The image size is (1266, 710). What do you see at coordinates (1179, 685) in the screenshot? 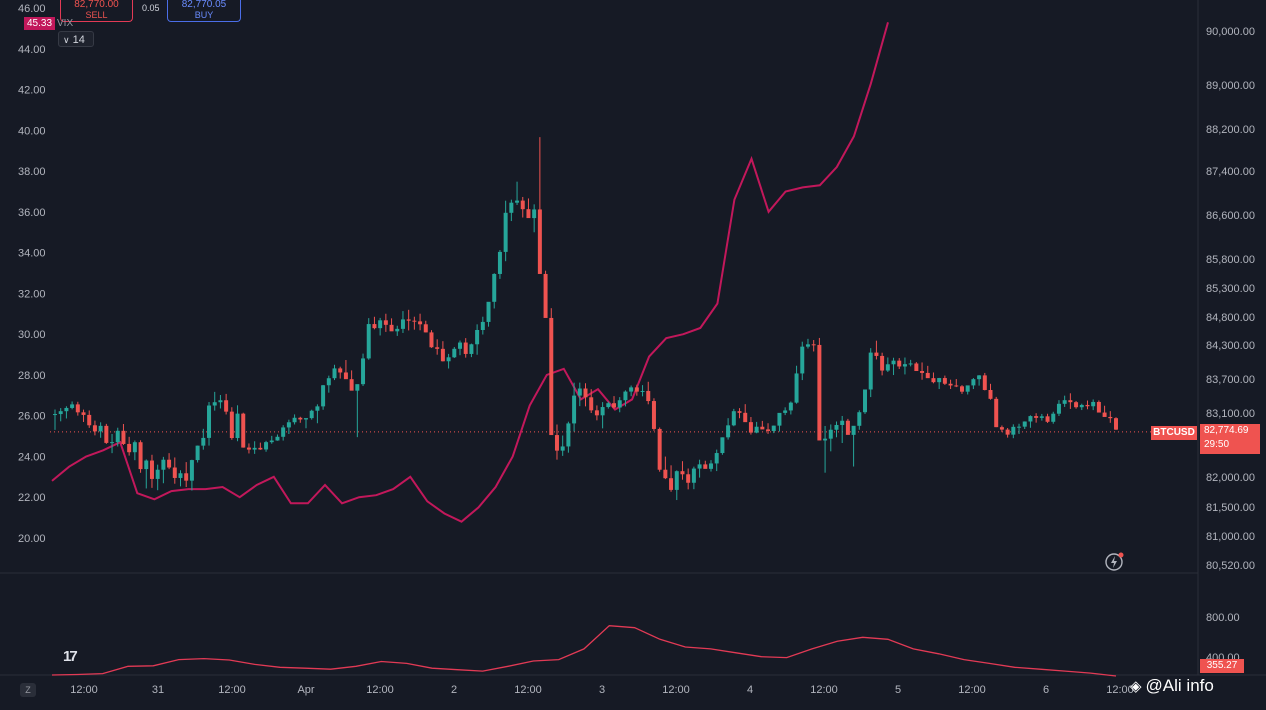
I see `watermark-text: @Ali info` at bounding box center [1179, 685].